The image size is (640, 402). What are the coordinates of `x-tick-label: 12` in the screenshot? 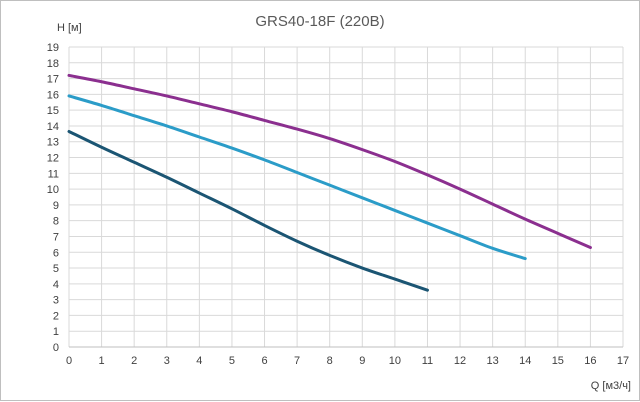 It's located at (460, 361).